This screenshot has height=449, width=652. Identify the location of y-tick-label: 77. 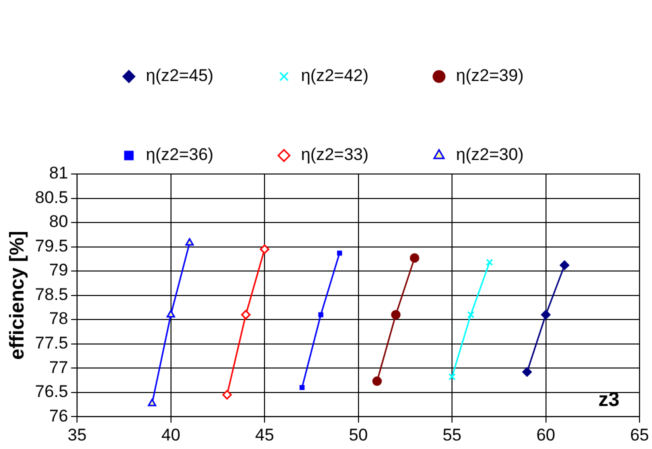
(58, 367).